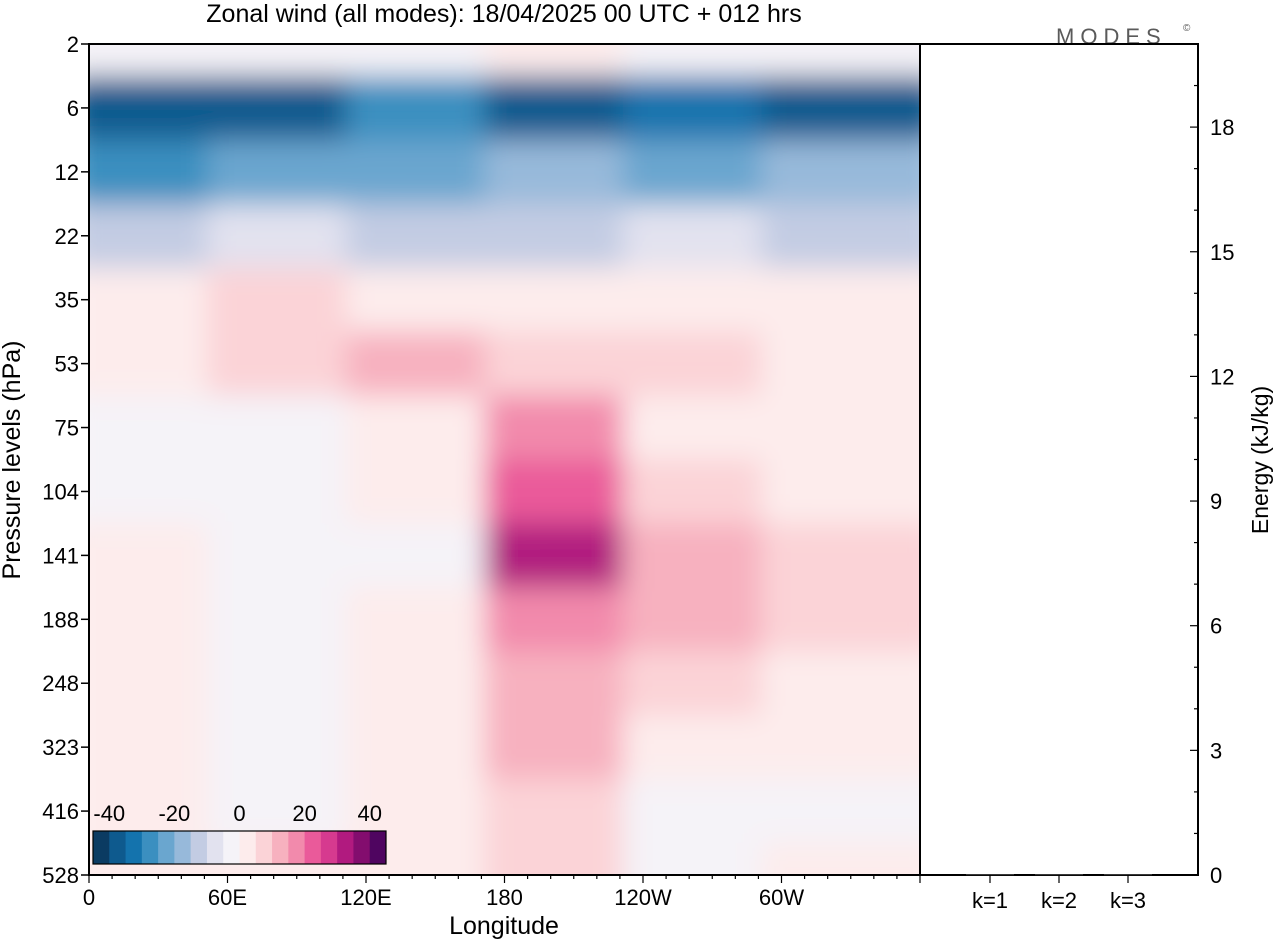 This screenshot has width=1280, height=942. I want to click on y-tick-label: 188, so click(60, 619).